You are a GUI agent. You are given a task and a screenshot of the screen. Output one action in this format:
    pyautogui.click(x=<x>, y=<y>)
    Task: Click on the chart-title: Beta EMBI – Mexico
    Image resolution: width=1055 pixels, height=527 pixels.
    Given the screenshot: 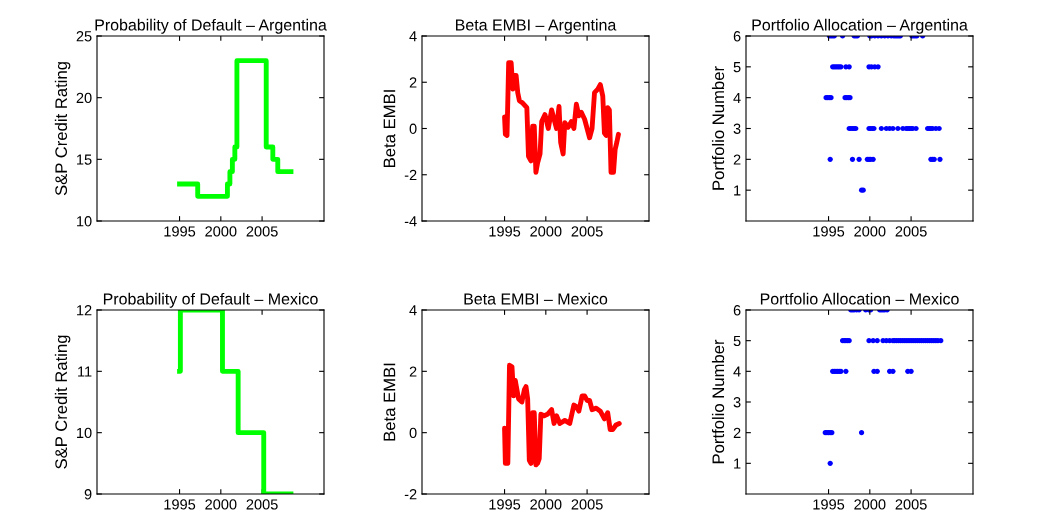 What is the action you would take?
    pyautogui.click(x=536, y=298)
    